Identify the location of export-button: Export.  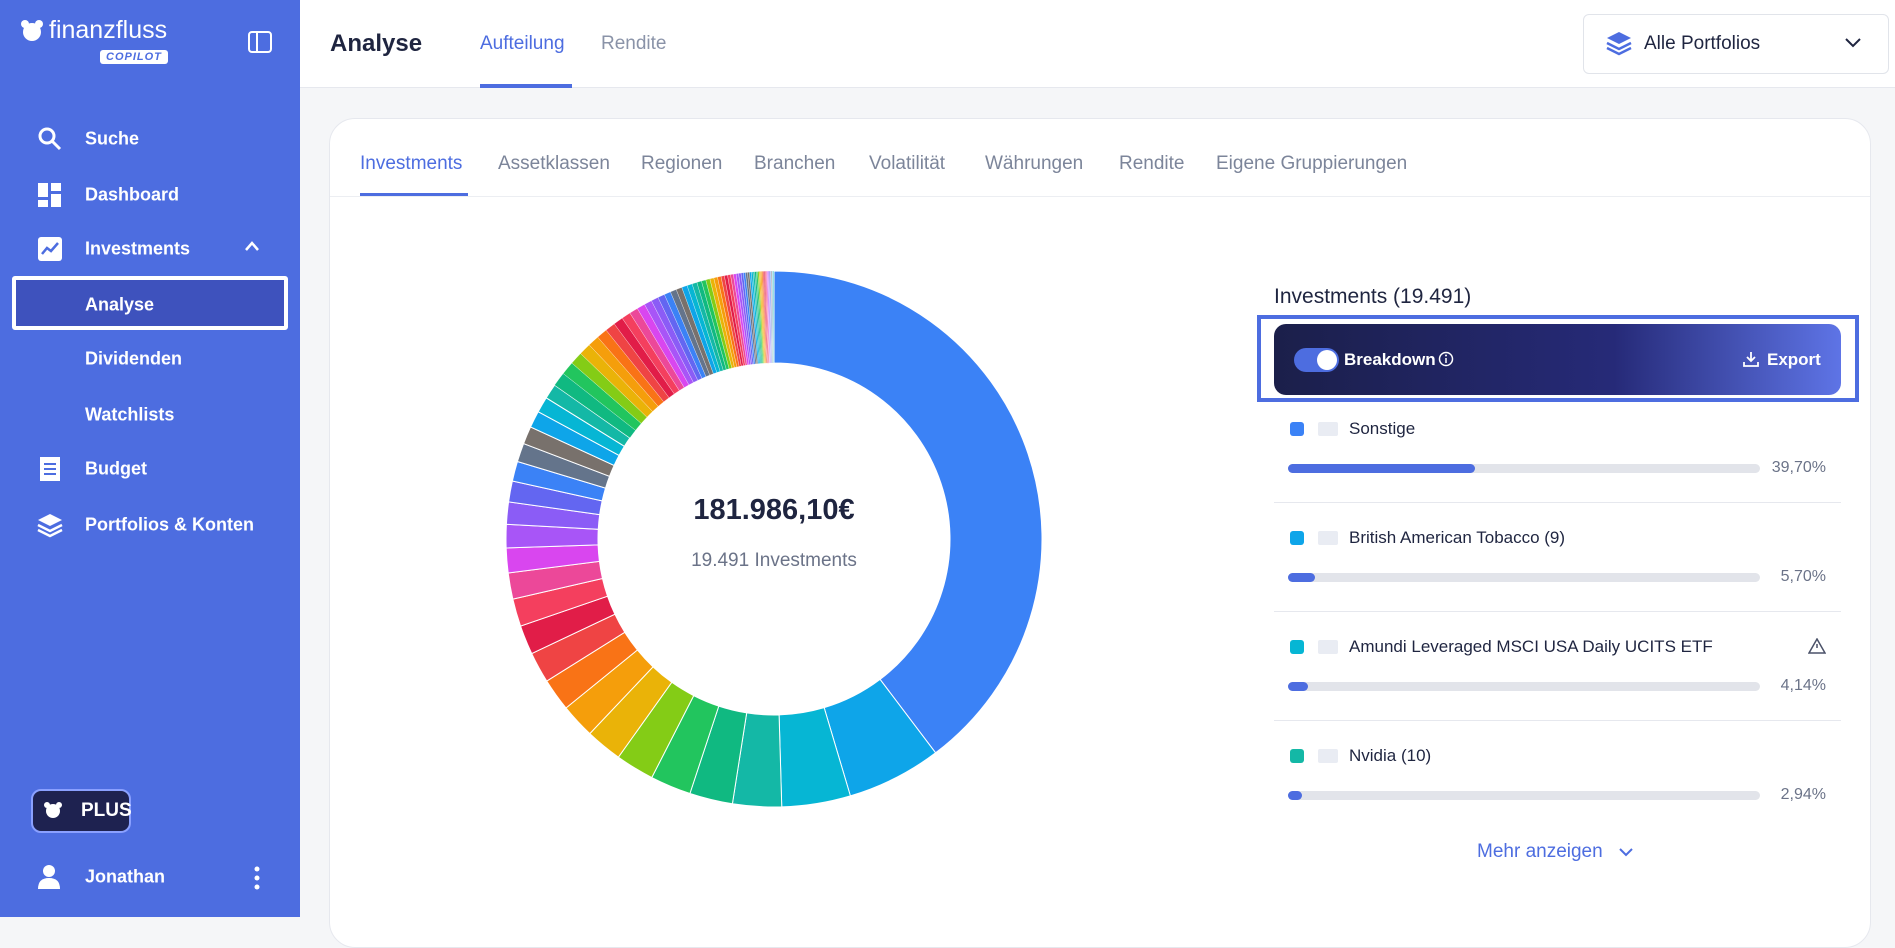
(1794, 359).